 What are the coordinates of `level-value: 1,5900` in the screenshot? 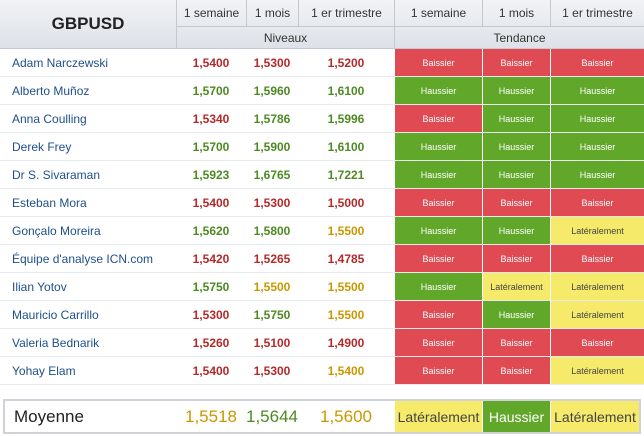 It's located at (272, 146).